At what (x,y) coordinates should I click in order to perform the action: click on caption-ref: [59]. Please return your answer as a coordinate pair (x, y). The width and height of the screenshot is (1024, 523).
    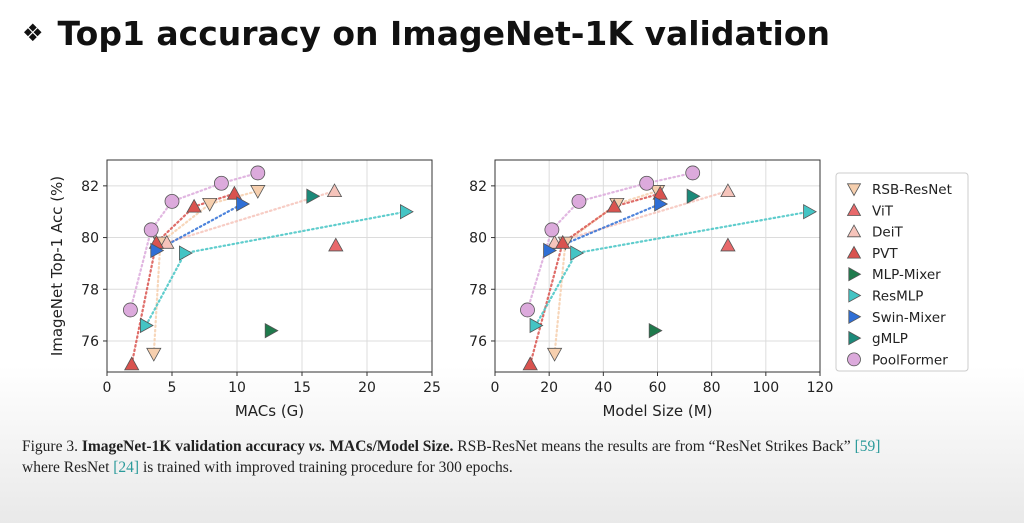
    Looking at the image, I should click on (867, 446).